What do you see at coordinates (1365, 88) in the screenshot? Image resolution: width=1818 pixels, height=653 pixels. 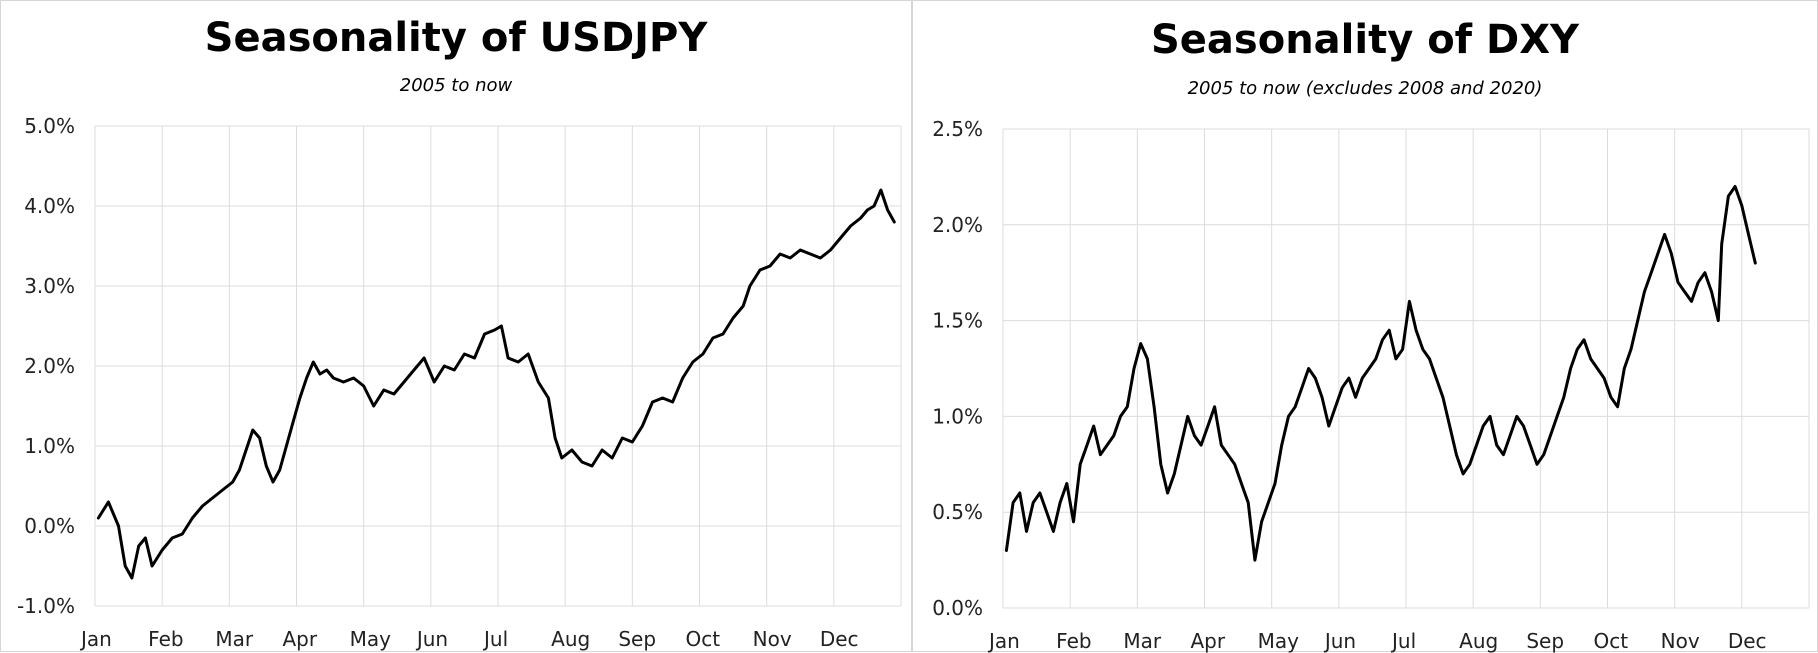 I see `dxy-chart-subtitle: 2005 to now (excludes 2008 and 2020)` at bounding box center [1365, 88].